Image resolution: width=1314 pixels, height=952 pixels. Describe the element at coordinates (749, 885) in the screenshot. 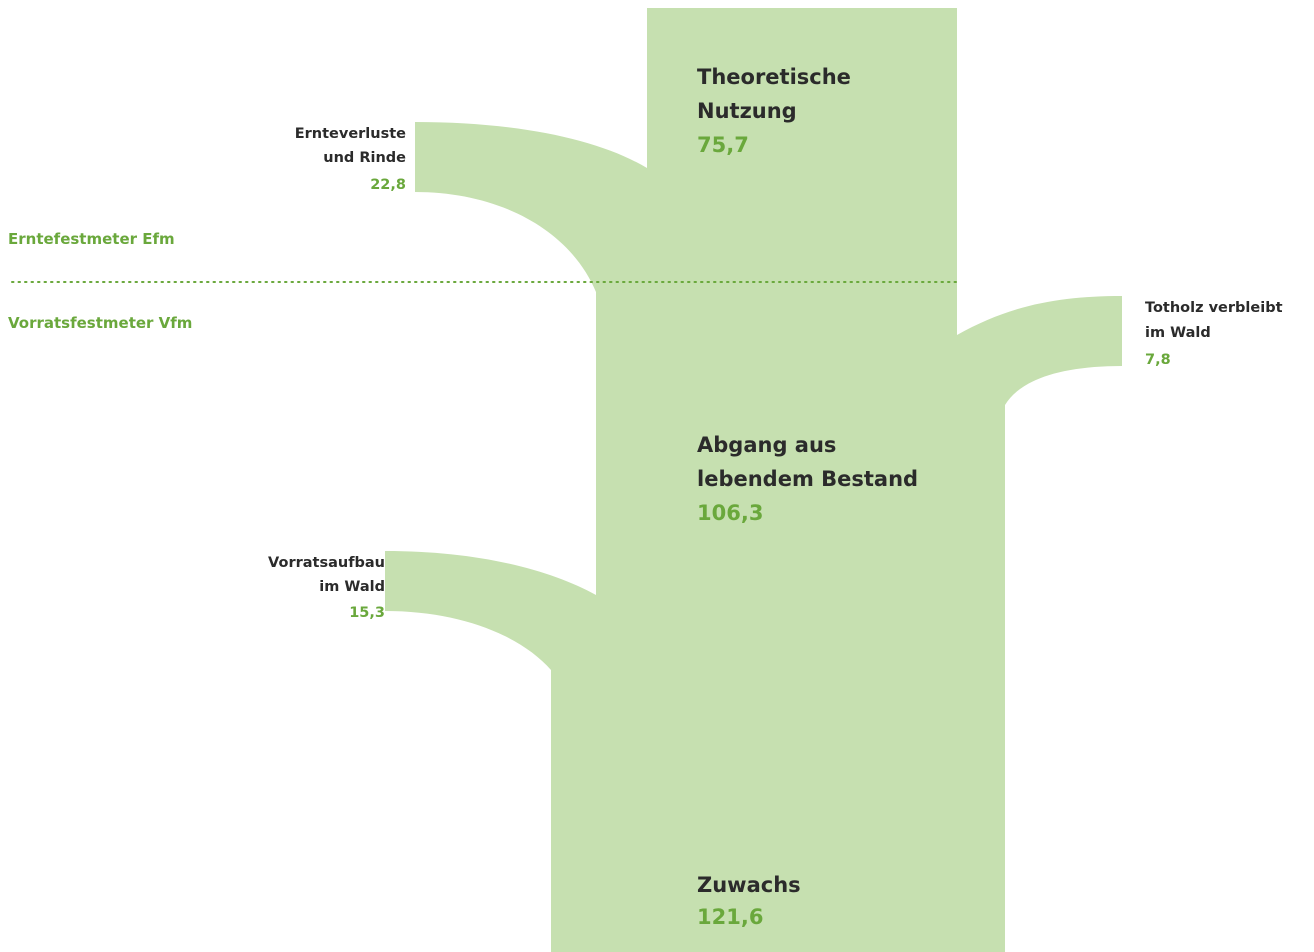

I see `node-label: Zuwachs` at that location.